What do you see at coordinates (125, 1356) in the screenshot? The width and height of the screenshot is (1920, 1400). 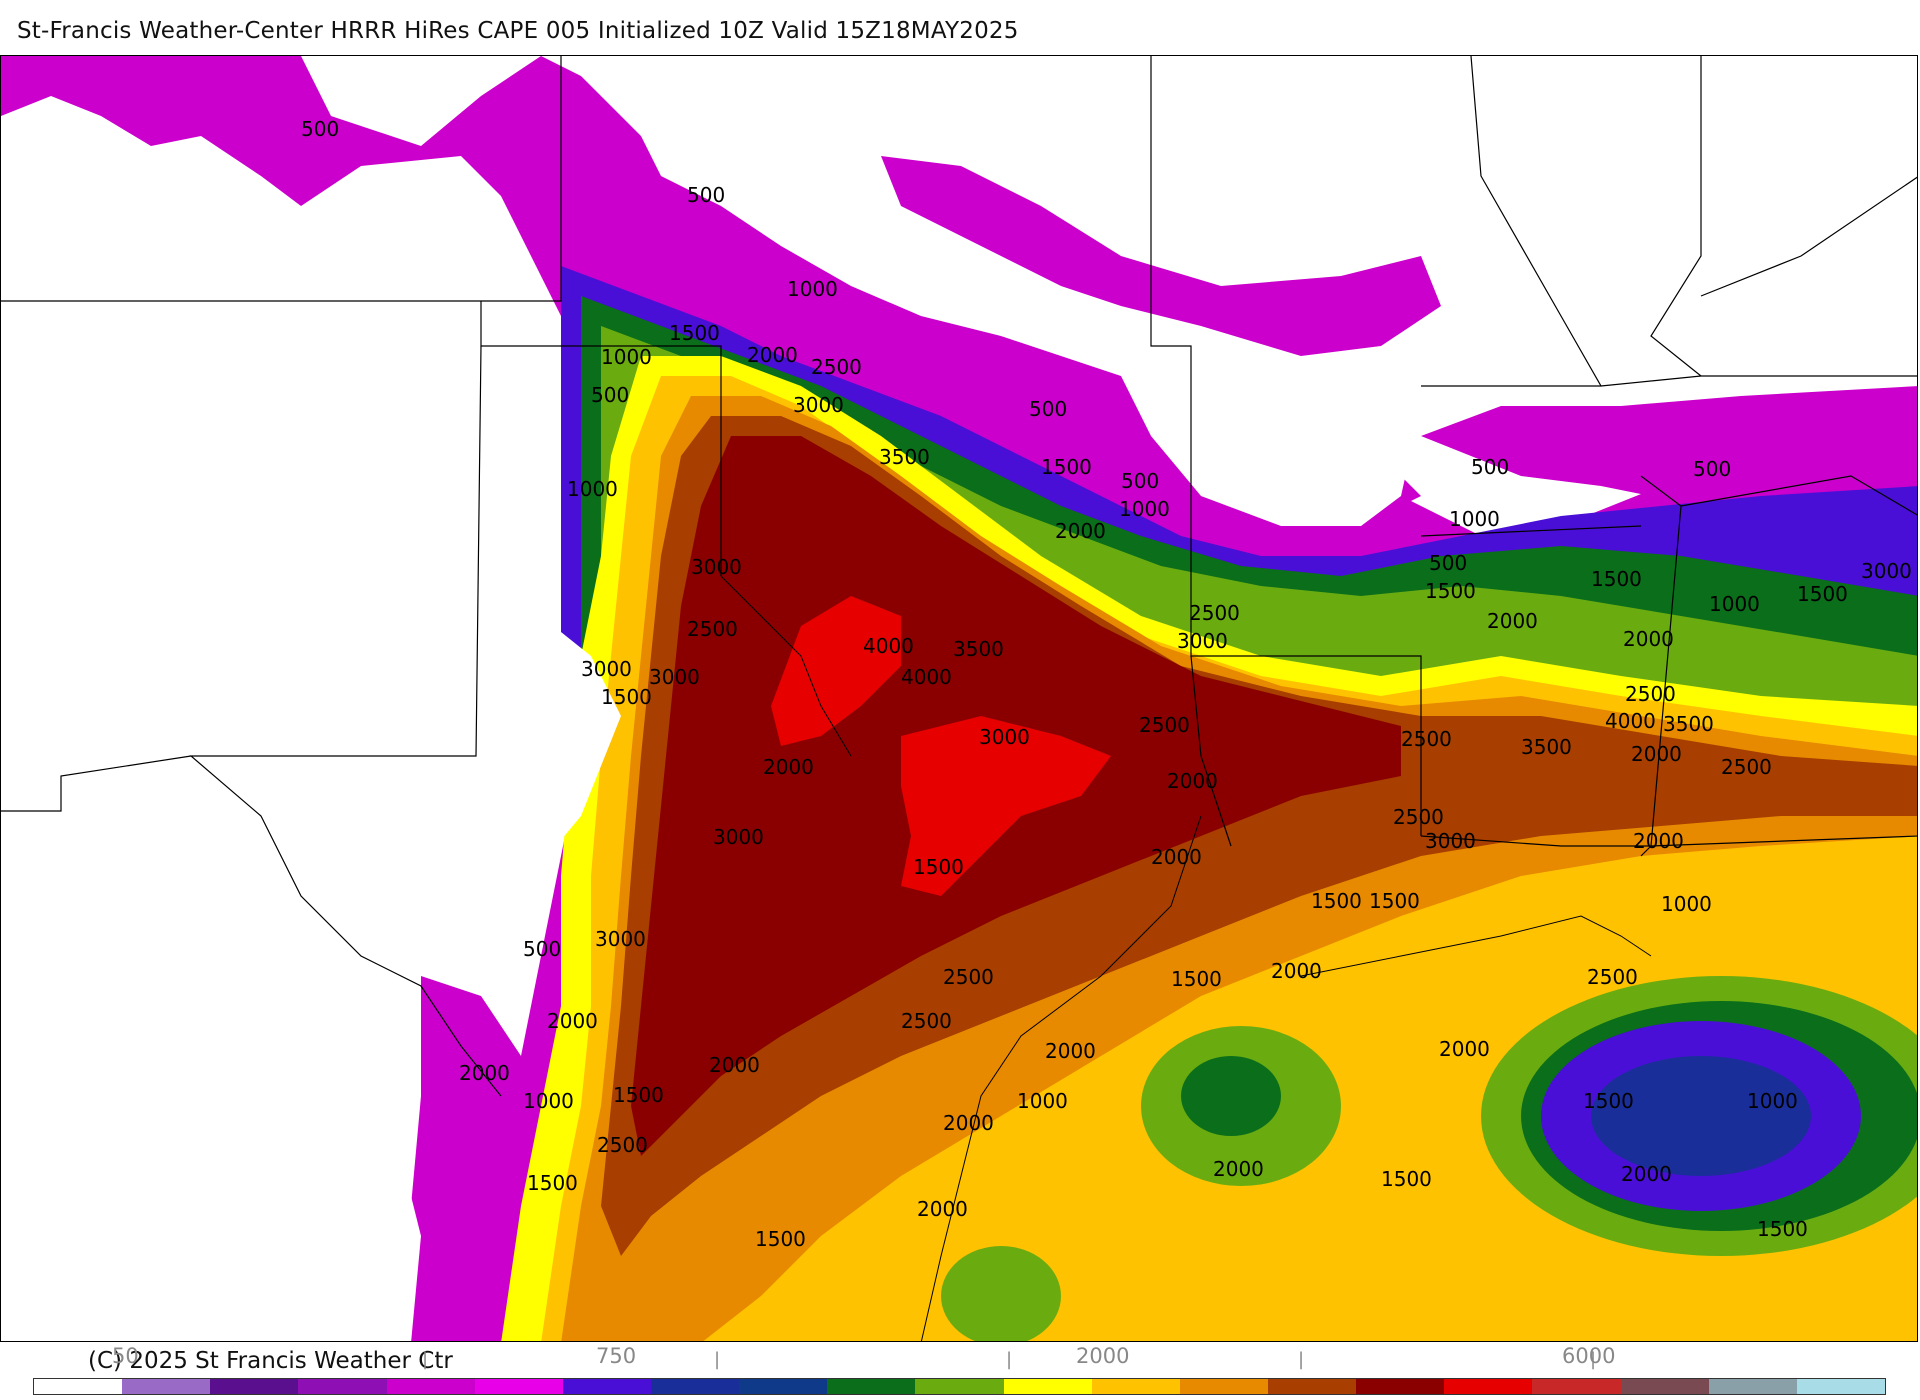 I see `colorbar-label: 50` at bounding box center [125, 1356].